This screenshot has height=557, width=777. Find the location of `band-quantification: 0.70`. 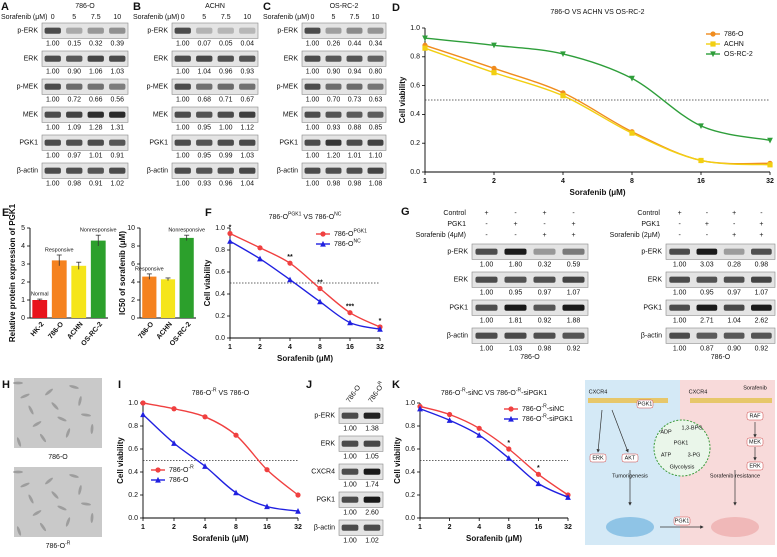

band-quantification: 0.70 is located at coordinates (334, 100).